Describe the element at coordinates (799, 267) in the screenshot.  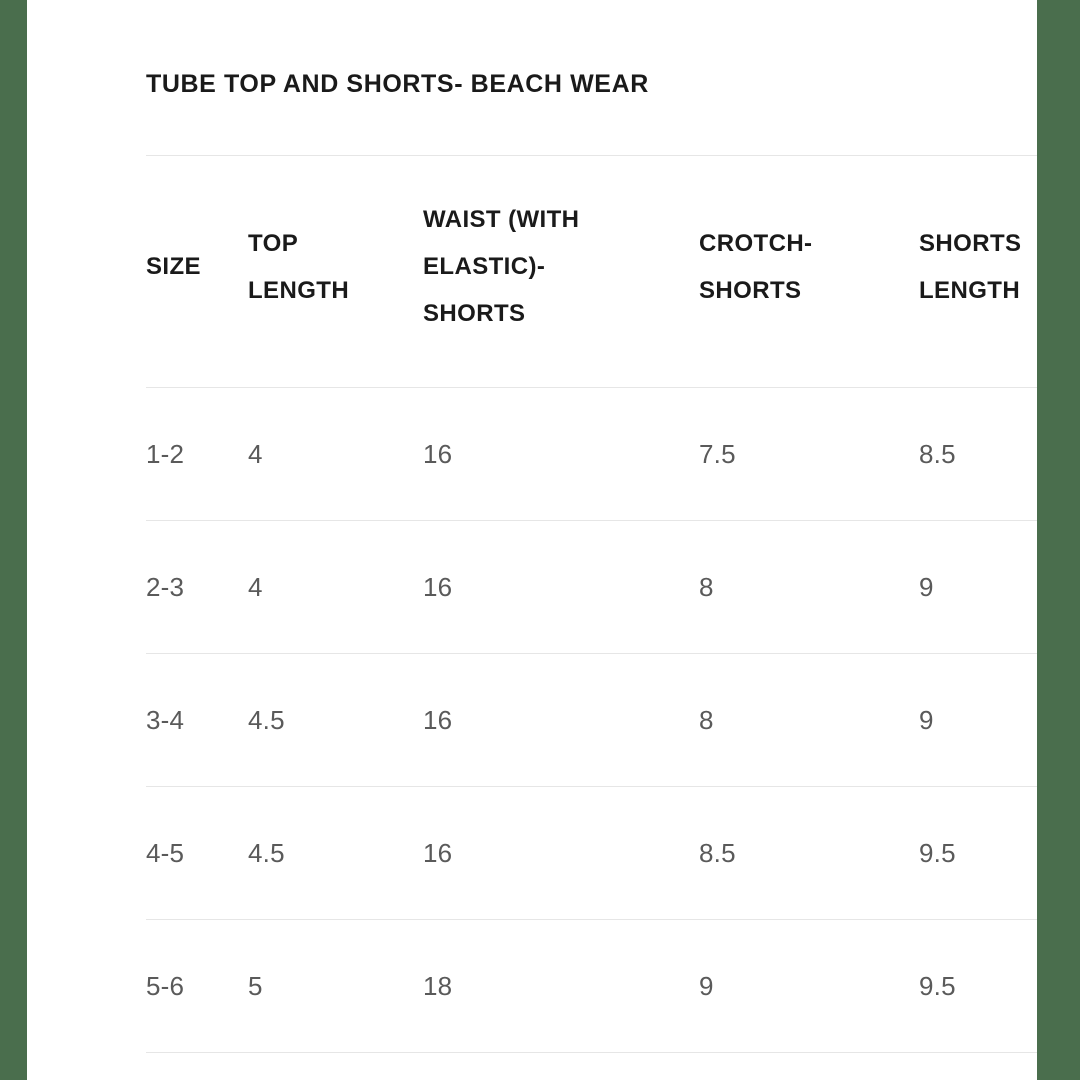
I see `column-header-crotch: CROTCH- SHORTS` at that location.